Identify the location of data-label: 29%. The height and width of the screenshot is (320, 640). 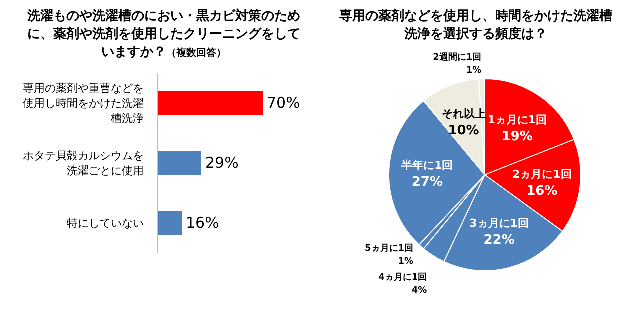
(222, 163).